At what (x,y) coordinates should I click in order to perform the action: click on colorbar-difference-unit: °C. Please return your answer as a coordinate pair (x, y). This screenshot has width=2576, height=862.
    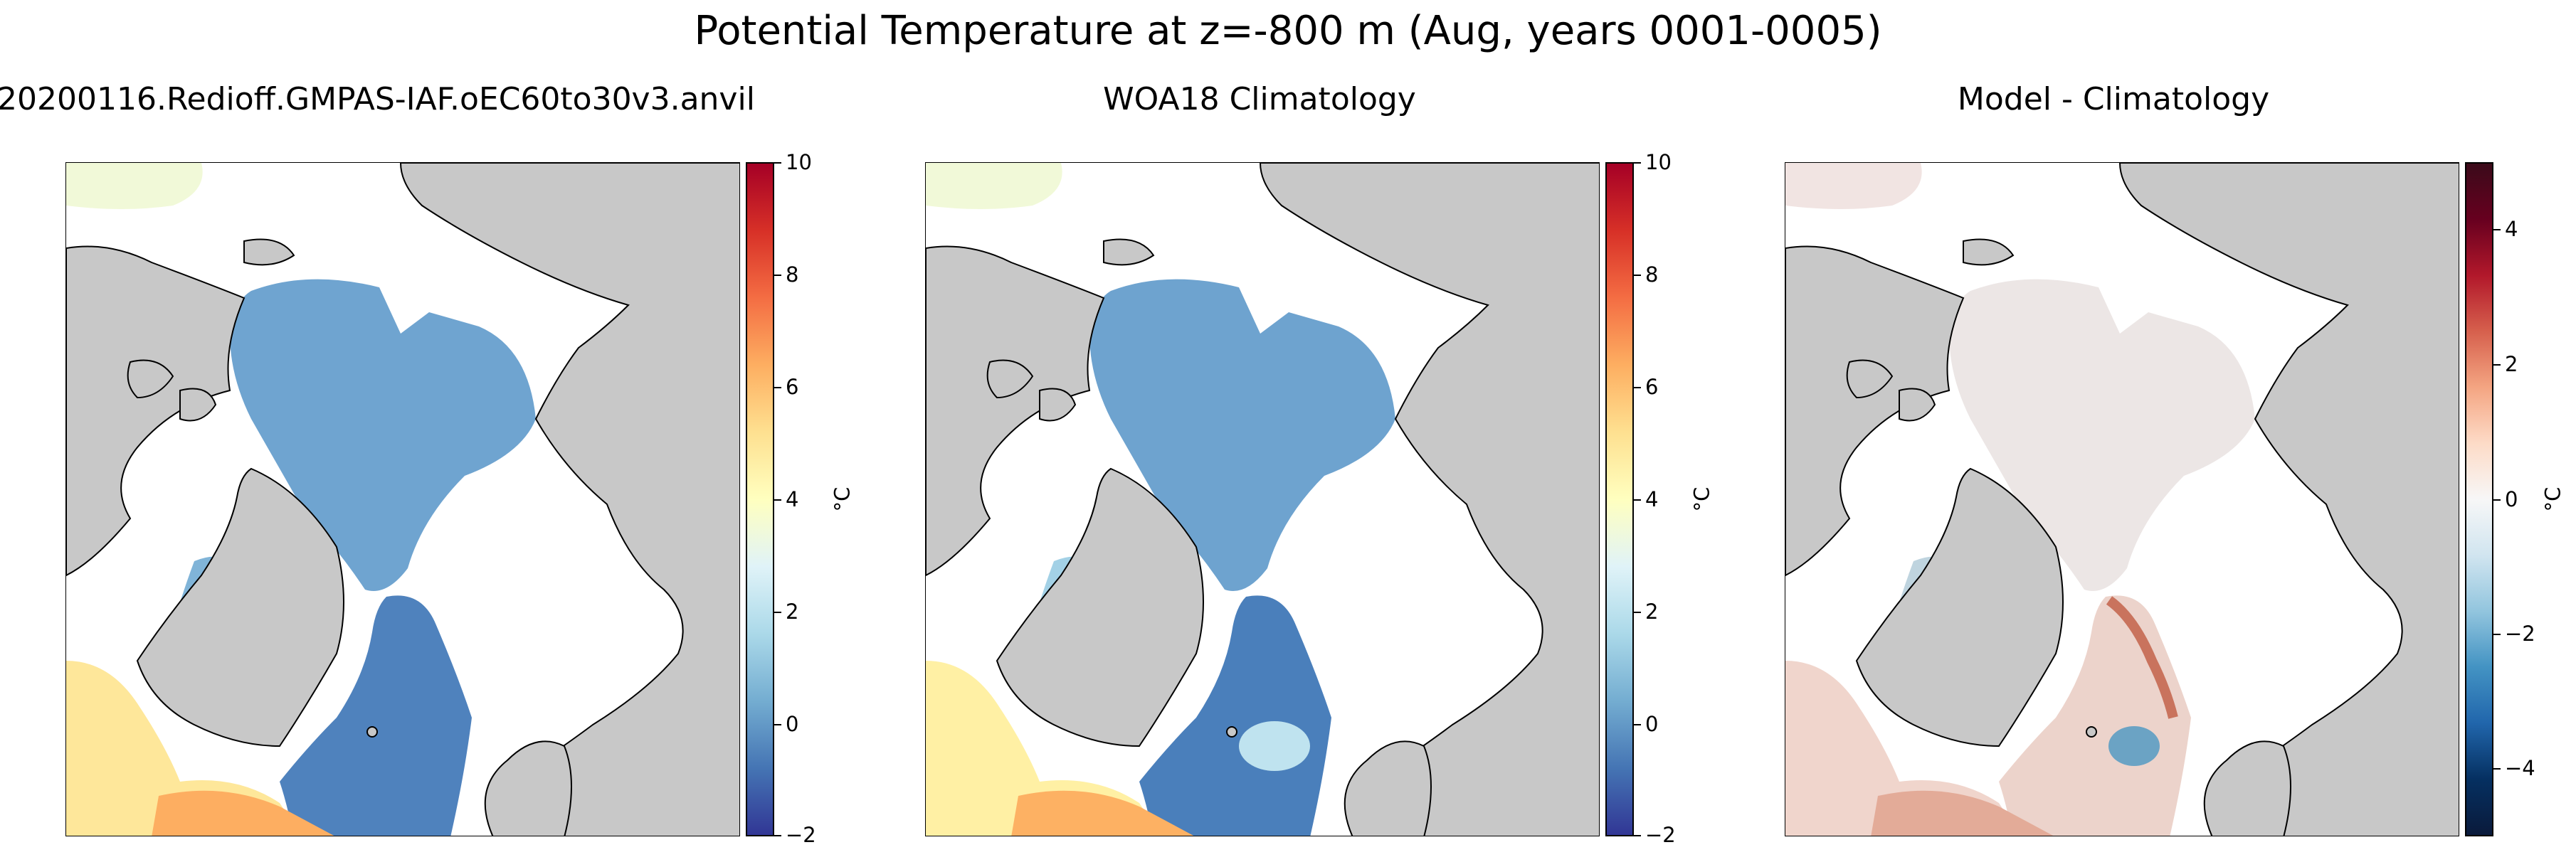
    Looking at the image, I should click on (2552, 499).